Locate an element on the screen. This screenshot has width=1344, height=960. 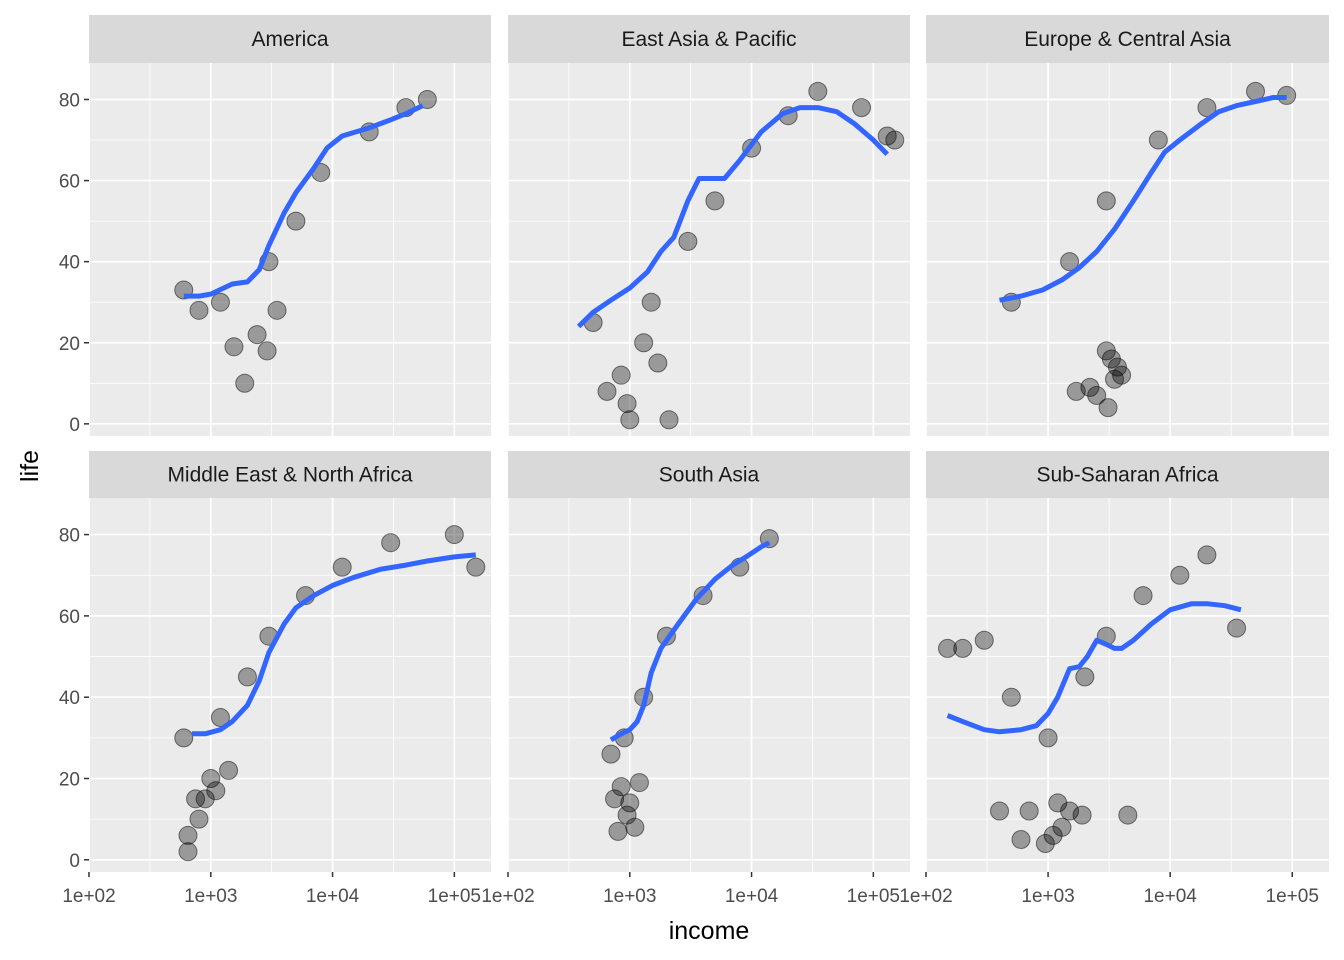
facet-label: America is located at coordinates (289, 39).